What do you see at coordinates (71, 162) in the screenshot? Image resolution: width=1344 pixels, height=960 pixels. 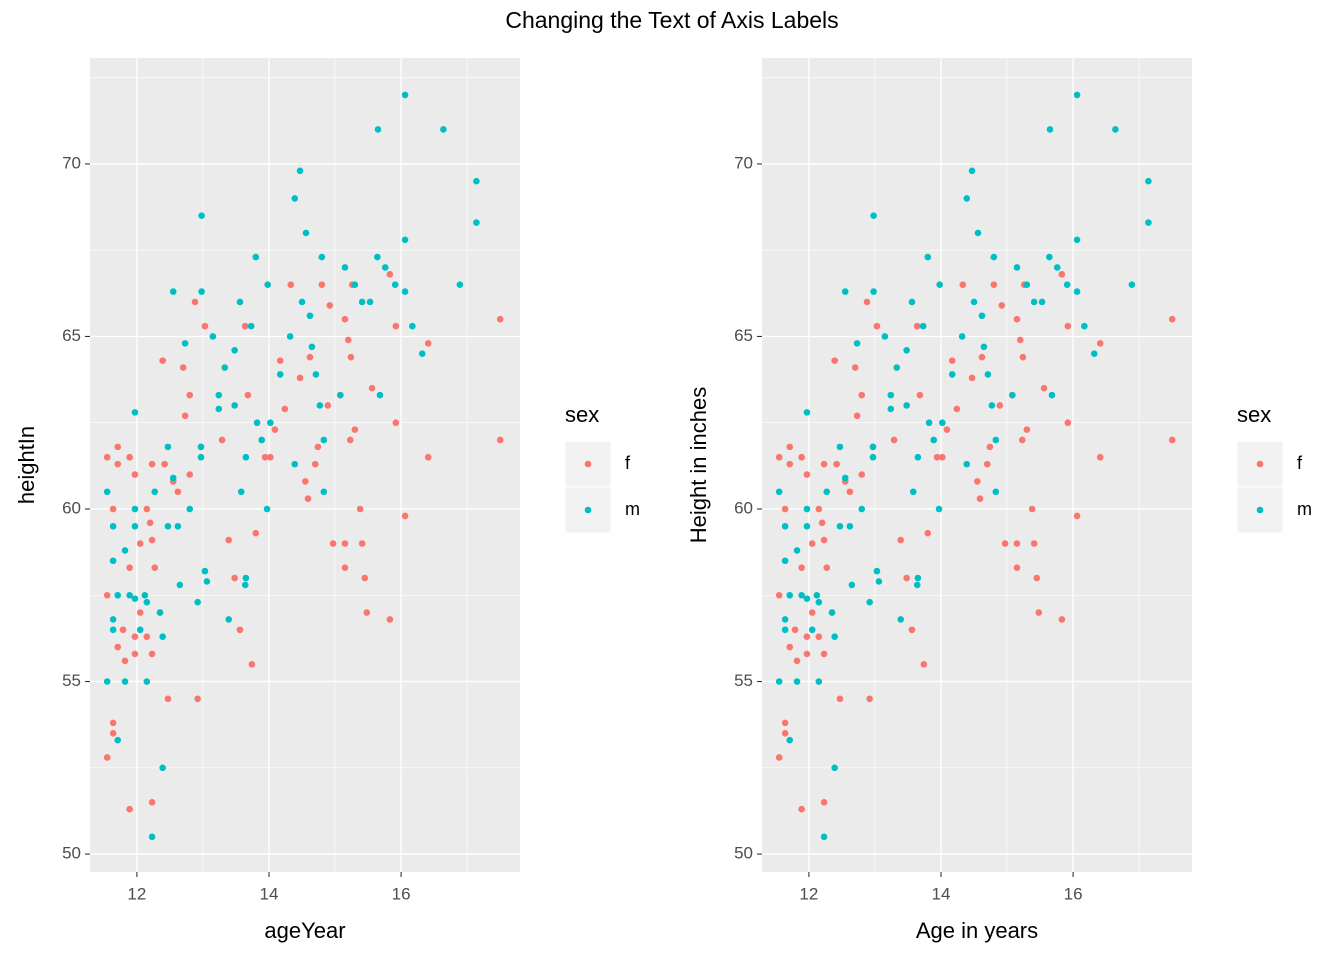 I see `y-tick-label: 70` at bounding box center [71, 162].